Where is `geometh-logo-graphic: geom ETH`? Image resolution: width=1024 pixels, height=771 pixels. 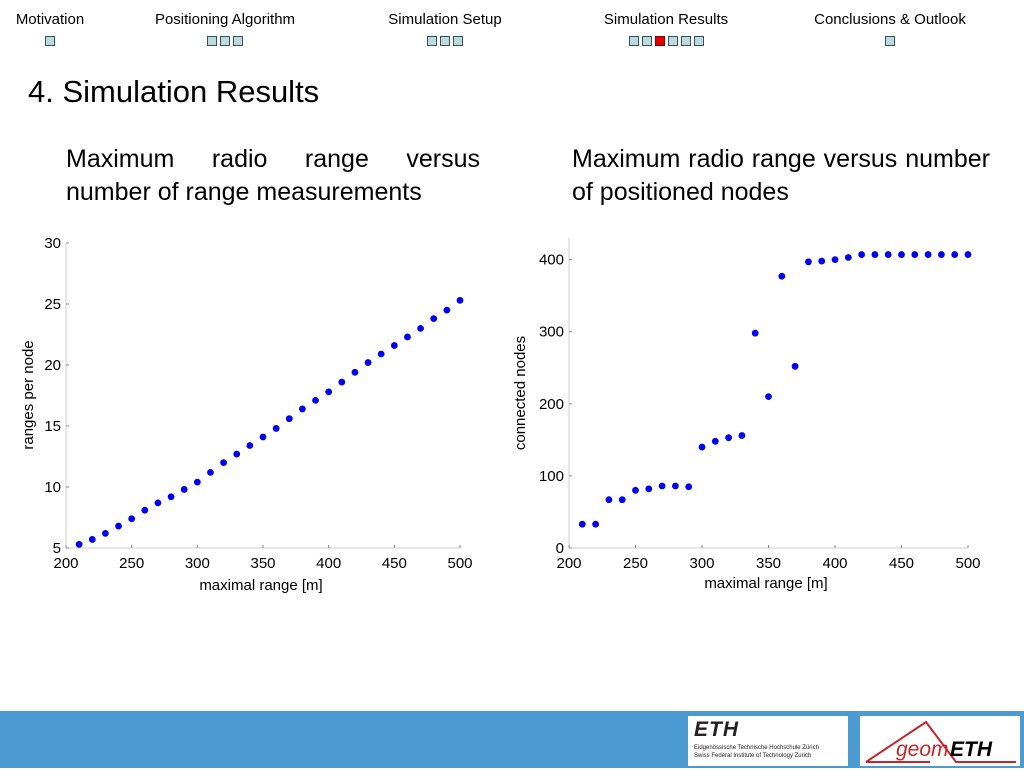
geometh-logo-graphic: geom ETH is located at coordinates (940, 741).